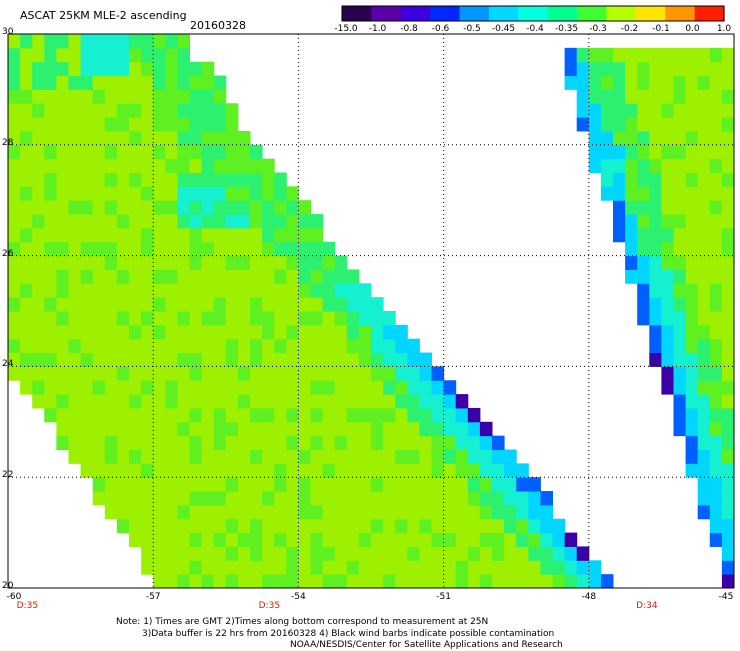 Image resolution: width=740 pixels, height=651 pixels. I want to click on colorbar-tick-label: -0.1, so click(661, 29).